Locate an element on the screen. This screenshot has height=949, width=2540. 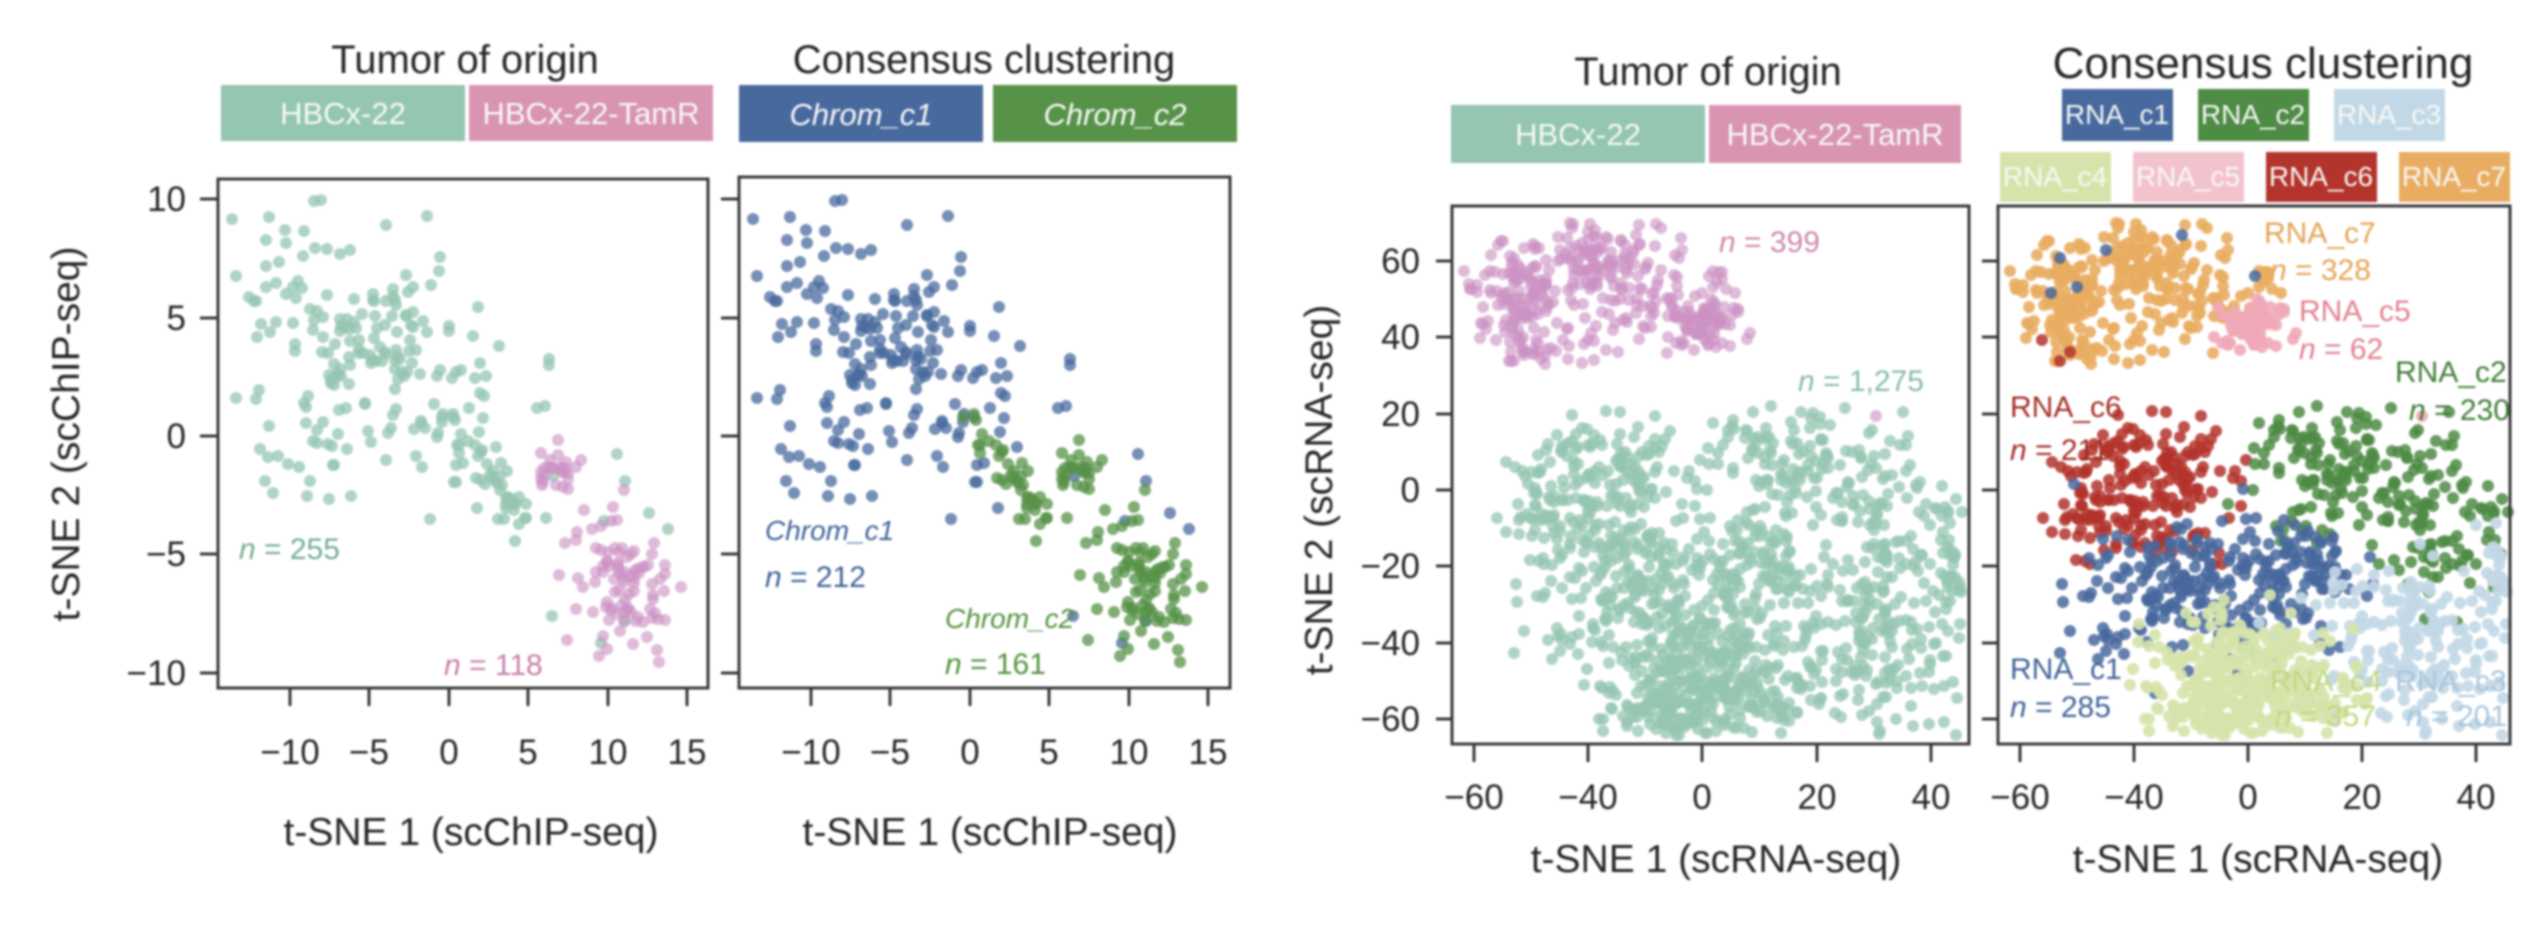
svg-text: n = 255 is located at coordinates (289, 549).